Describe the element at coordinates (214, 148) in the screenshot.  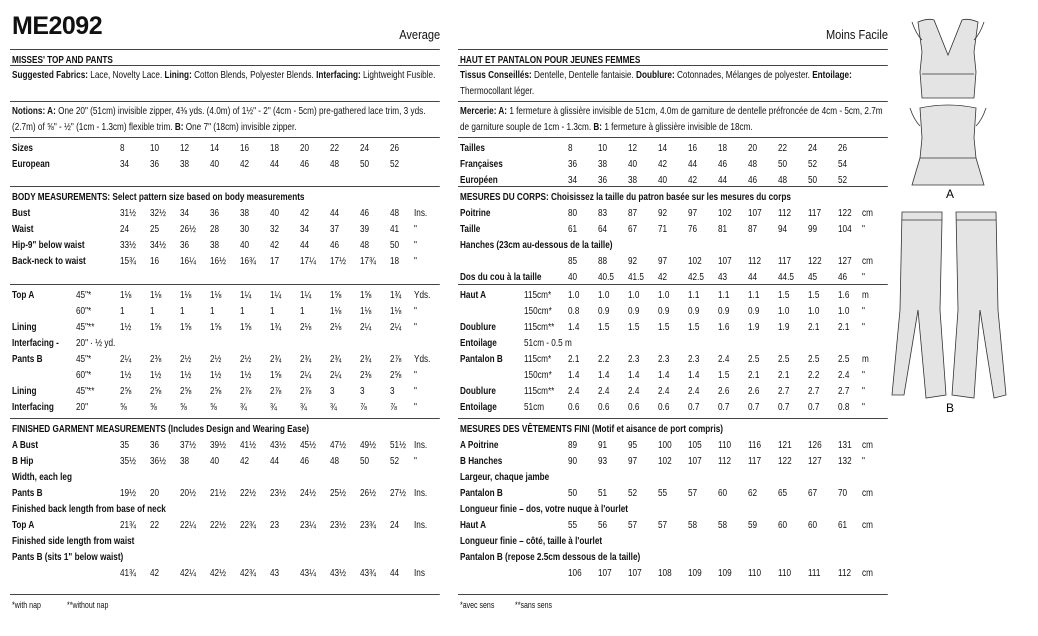
I see `cell: 14` at that location.